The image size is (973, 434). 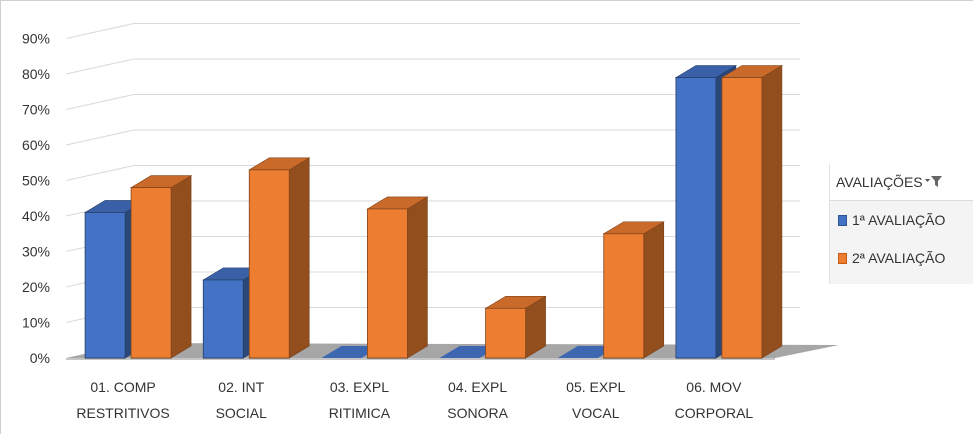 What do you see at coordinates (36, 39) in the screenshot?
I see `y-tick-label: 90%` at bounding box center [36, 39].